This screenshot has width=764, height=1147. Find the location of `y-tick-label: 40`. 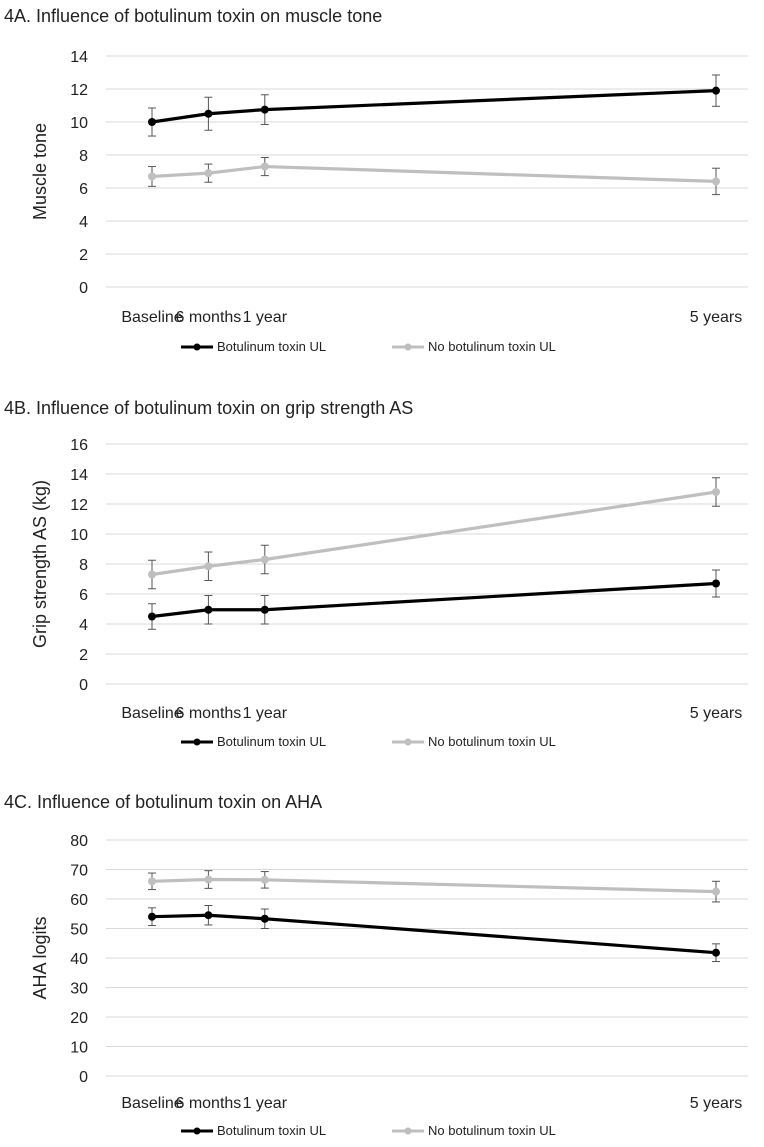

y-tick-label: 40 is located at coordinates (79, 959).